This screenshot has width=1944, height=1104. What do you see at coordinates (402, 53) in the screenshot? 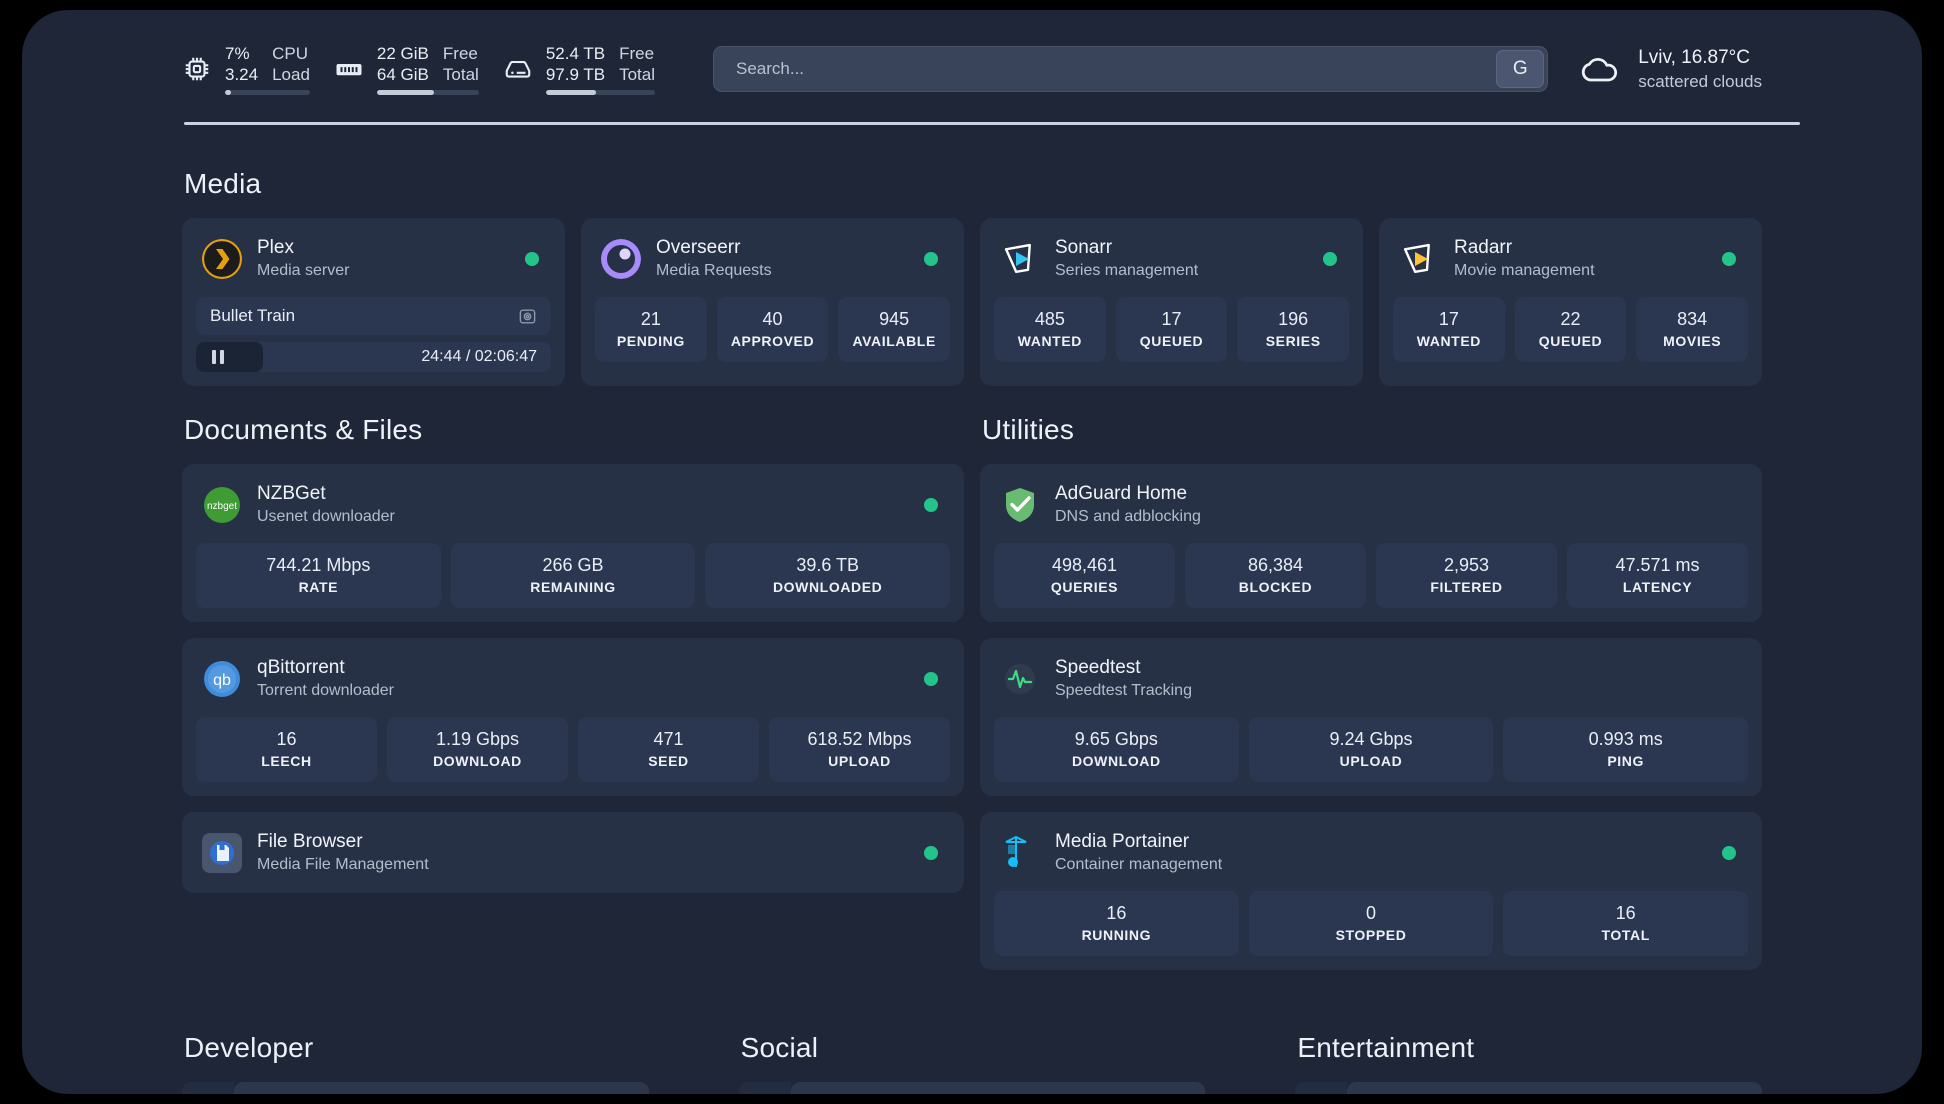
I see `memory-used: 22 GiB` at bounding box center [402, 53].